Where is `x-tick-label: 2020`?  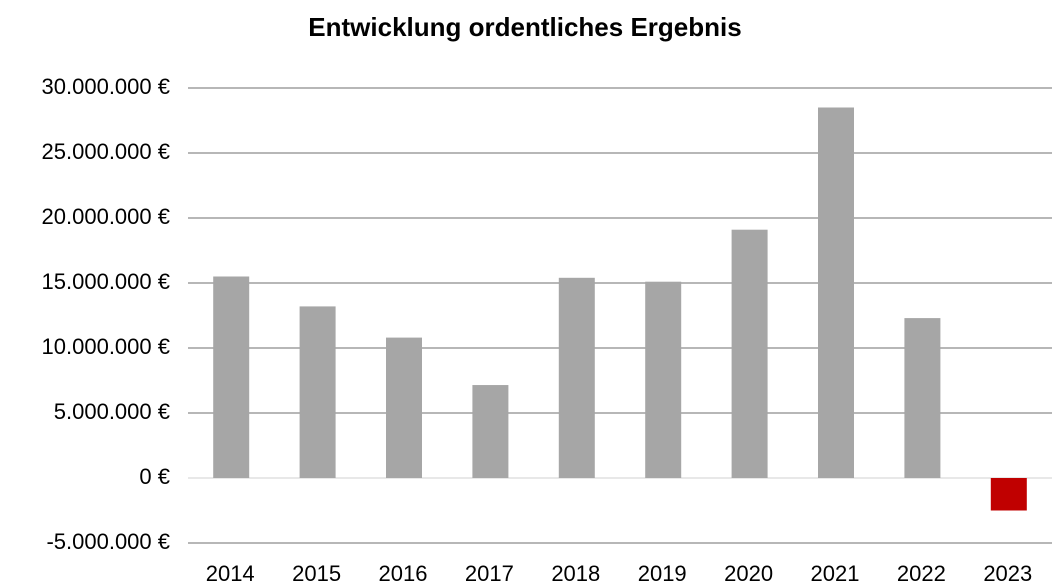
x-tick-label: 2020 is located at coordinates (748, 573).